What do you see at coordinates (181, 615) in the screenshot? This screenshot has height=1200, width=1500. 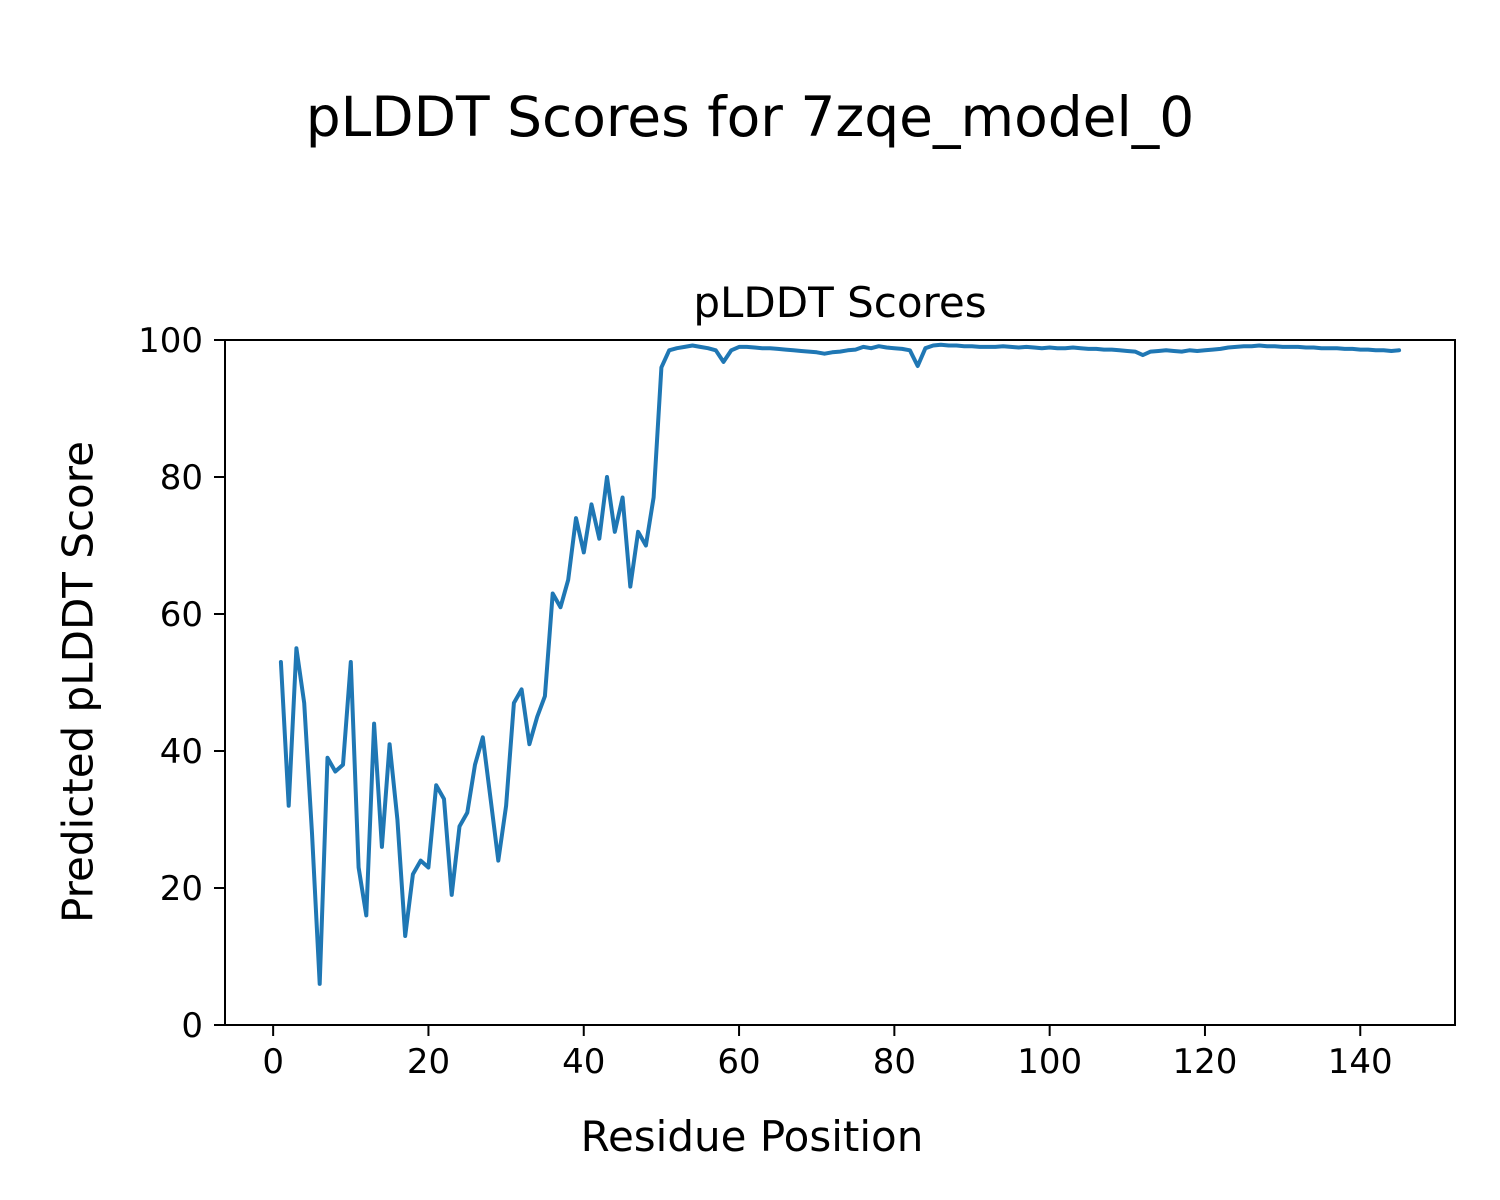 I see `y-tick-label: 60` at bounding box center [181, 615].